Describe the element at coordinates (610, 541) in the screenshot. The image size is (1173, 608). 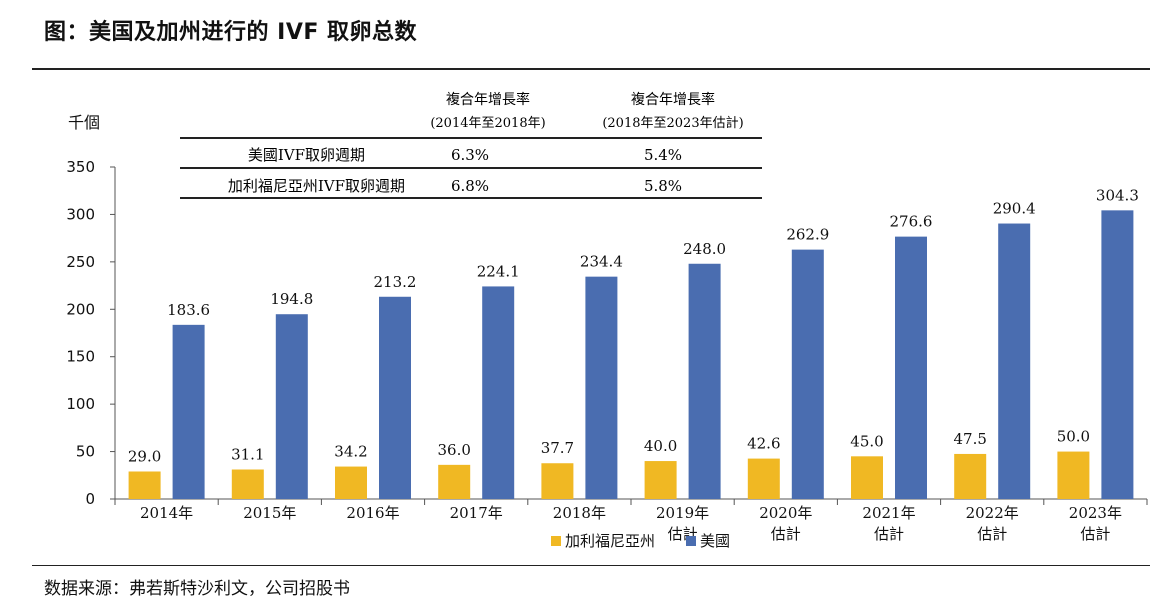
I see `legend-label-ca: 加利福尼亞州` at that location.